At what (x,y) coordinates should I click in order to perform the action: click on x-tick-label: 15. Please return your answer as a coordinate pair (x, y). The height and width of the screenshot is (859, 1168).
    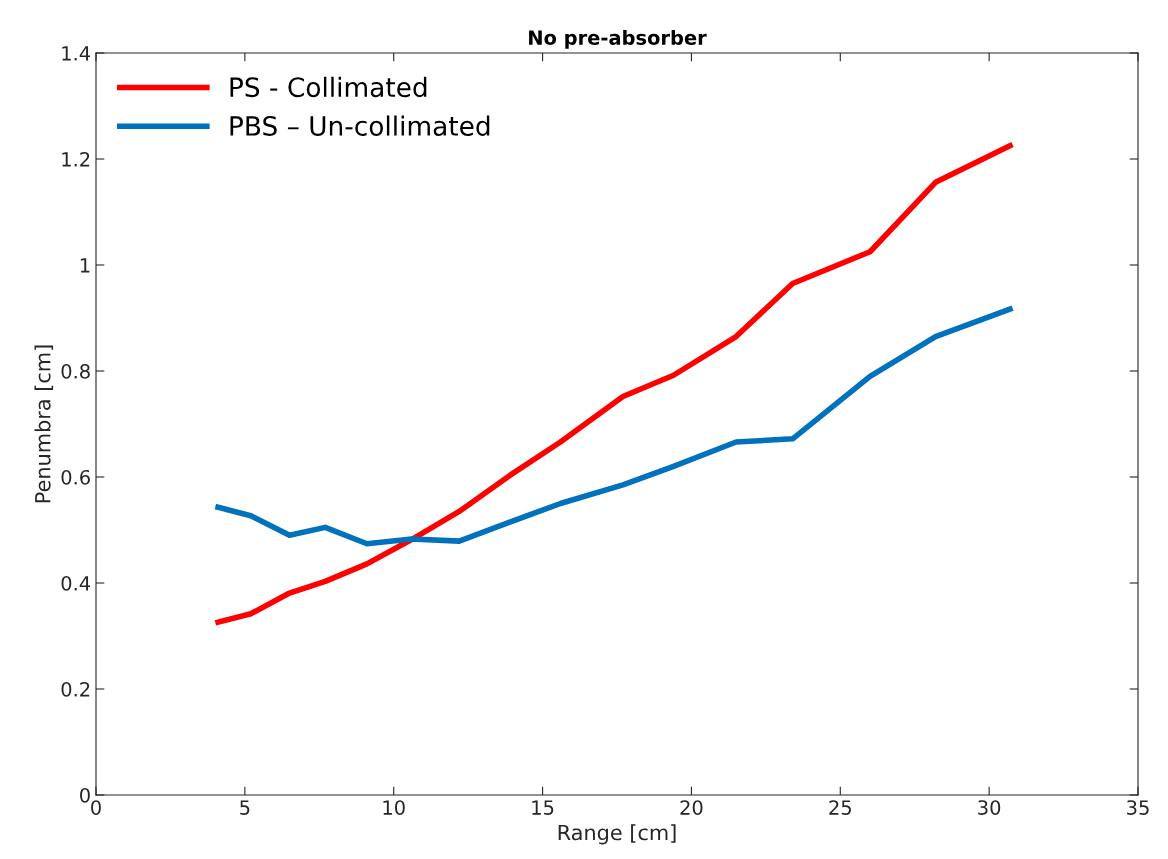
    Looking at the image, I should click on (543, 807).